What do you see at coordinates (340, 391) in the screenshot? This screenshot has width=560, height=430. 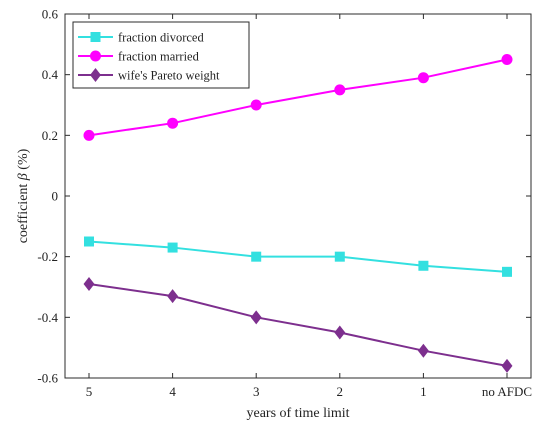 I see `x-tick-label: 2` at bounding box center [340, 391].